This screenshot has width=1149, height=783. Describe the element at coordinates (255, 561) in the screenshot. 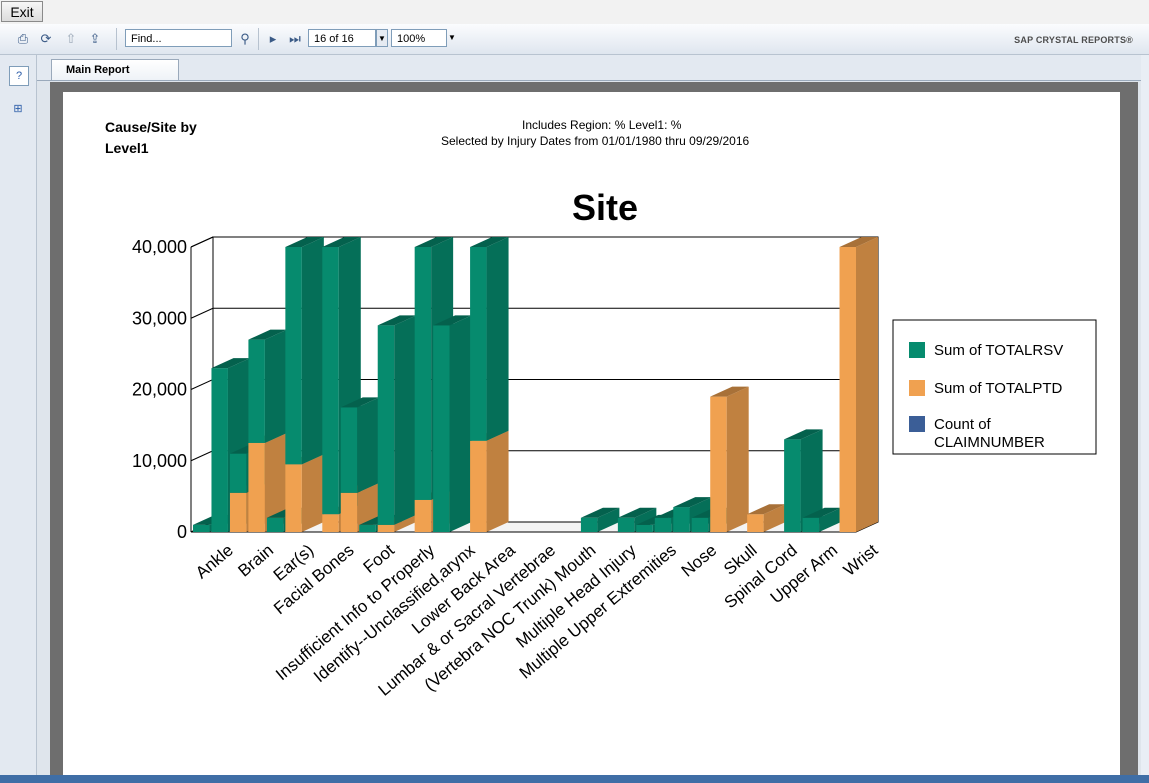

I see `x-tick-label: Brain` at that location.